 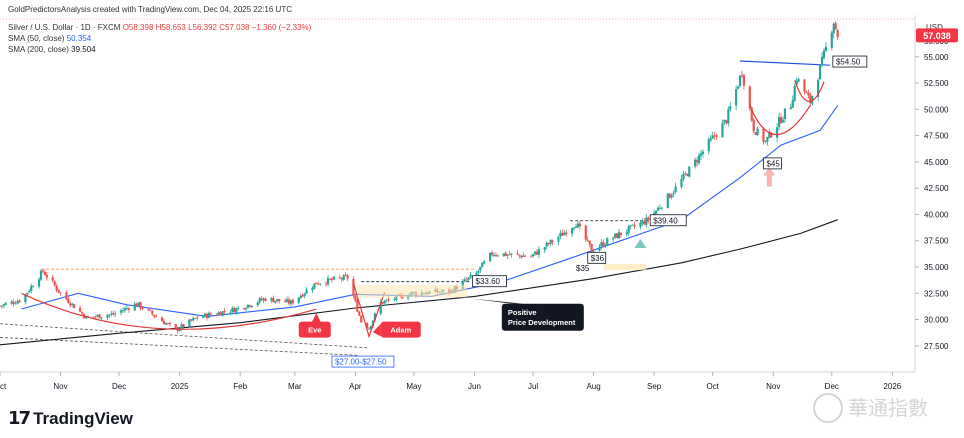 I want to click on watermark-logo: 華通指數, so click(x=870, y=408).